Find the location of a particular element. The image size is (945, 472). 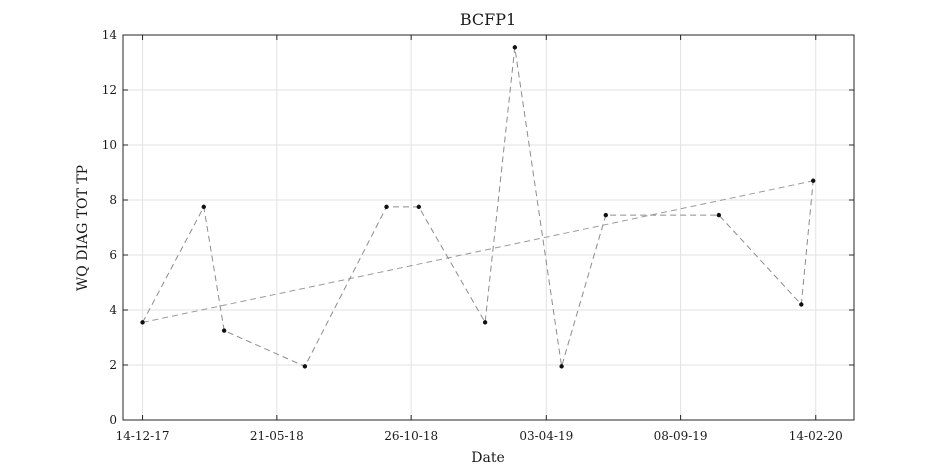

y-tick-label: 2 is located at coordinates (113, 365).